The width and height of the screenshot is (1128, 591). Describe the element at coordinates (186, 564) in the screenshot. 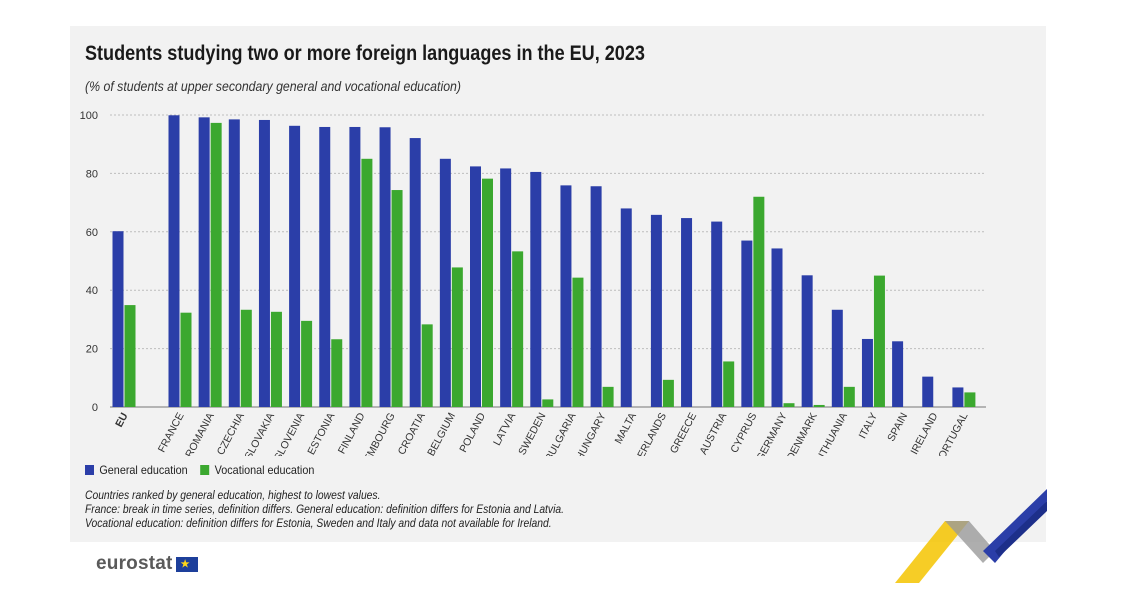

I see `eu-flag-icon: ★` at that location.